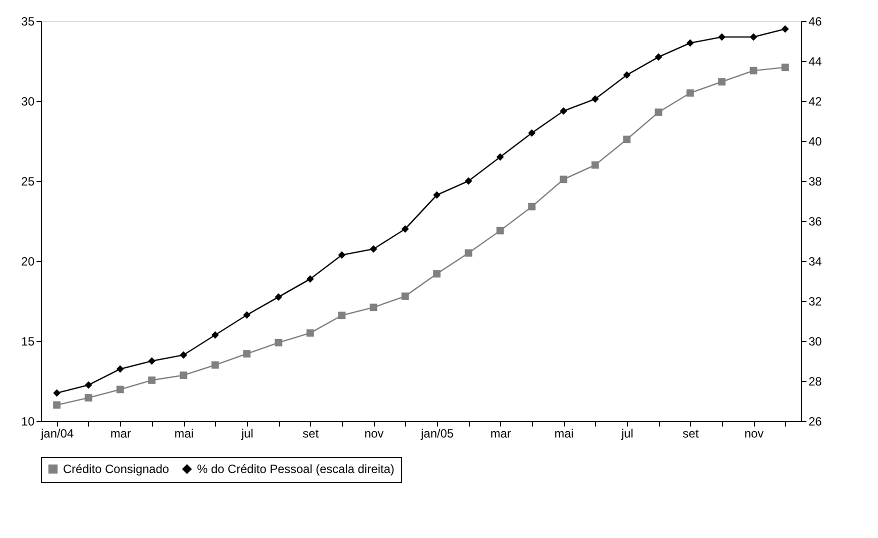 This screenshot has height=538, width=878. I want to click on y-tick-label: 15, so click(28, 341).